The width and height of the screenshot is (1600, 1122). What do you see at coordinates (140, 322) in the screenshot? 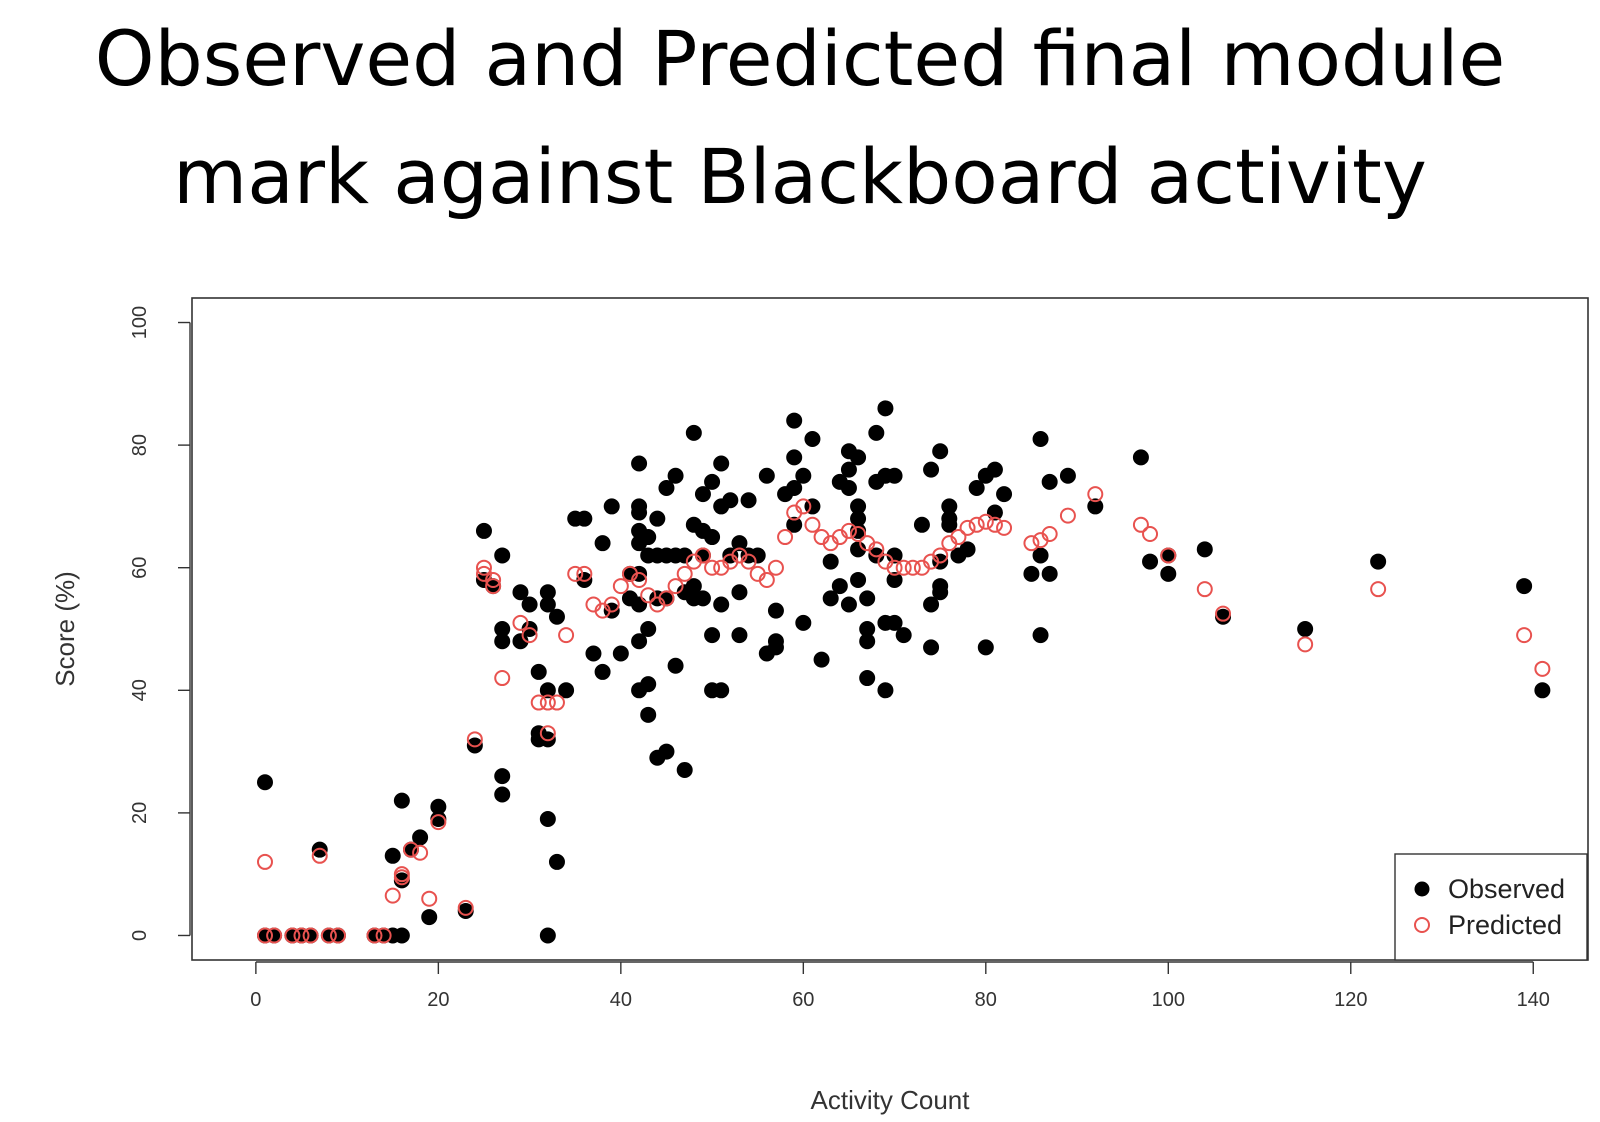
I see `y-tick-label: 100` at bounding box center [140, 322].